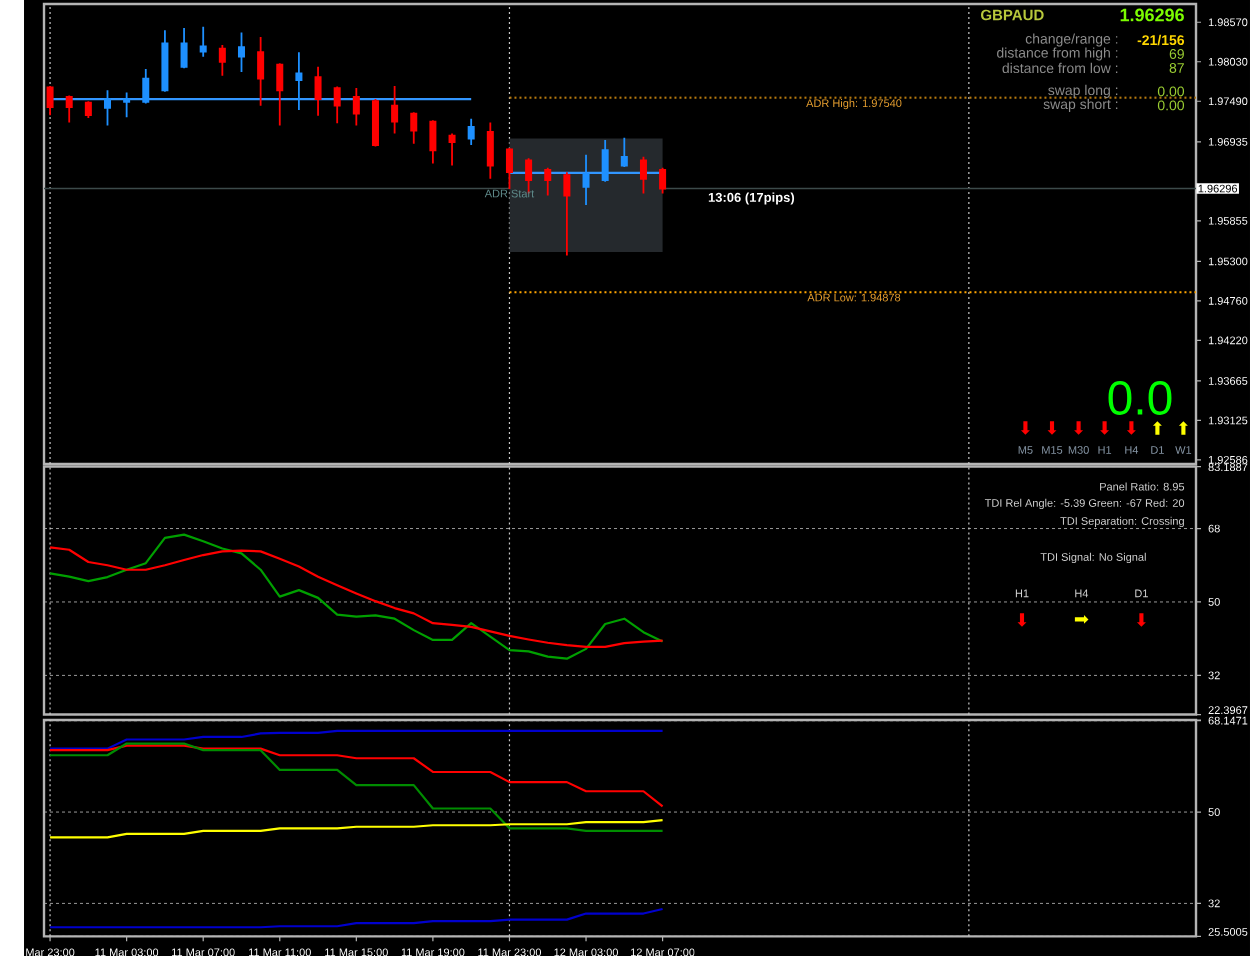  What do you see at coordinates (1152, 15) in the screenshot?
I see `annotation: 1.96296` at bounding box center [1152, 15].